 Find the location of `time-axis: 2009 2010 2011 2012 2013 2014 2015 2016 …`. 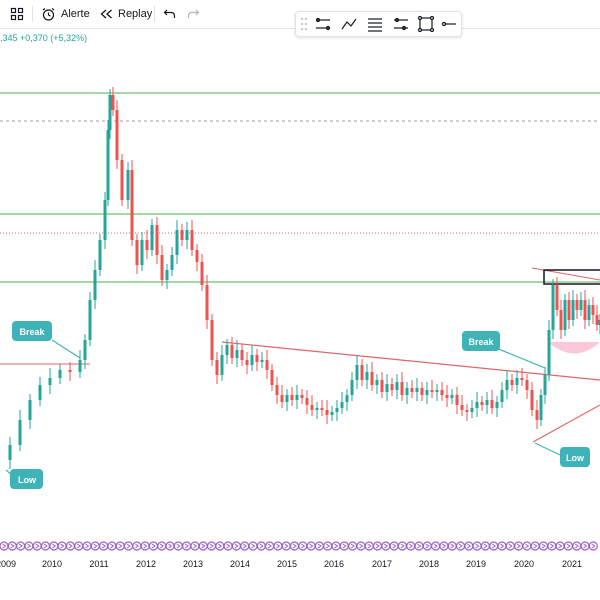

time-axis: 2009 2010 2011 2012 2013 2014 2015 2016 … is located at coordinates (300, 565).